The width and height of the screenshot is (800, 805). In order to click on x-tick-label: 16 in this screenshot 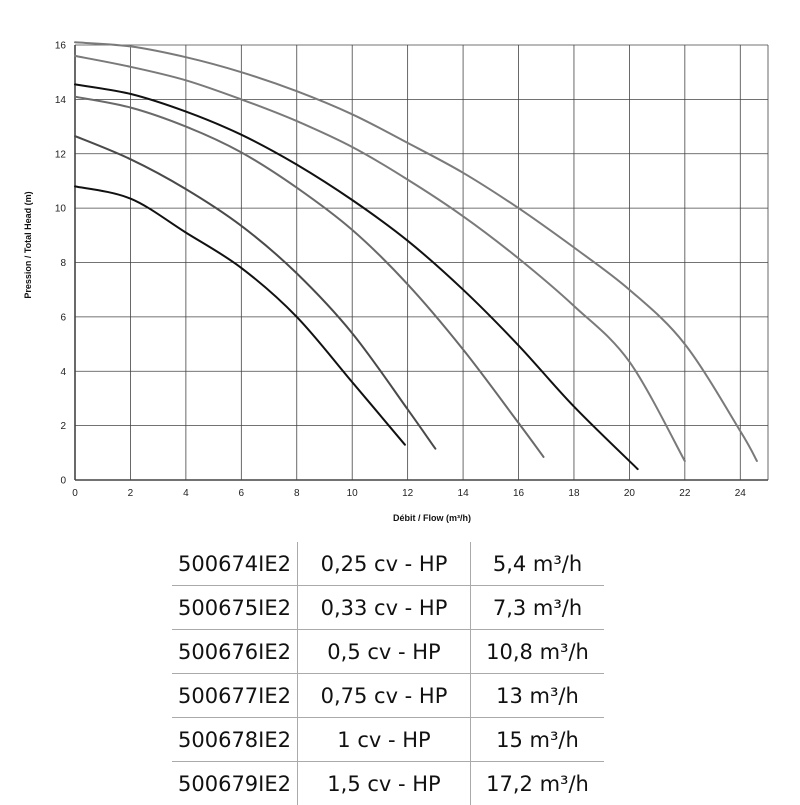, I will do `click(519, 493)`.